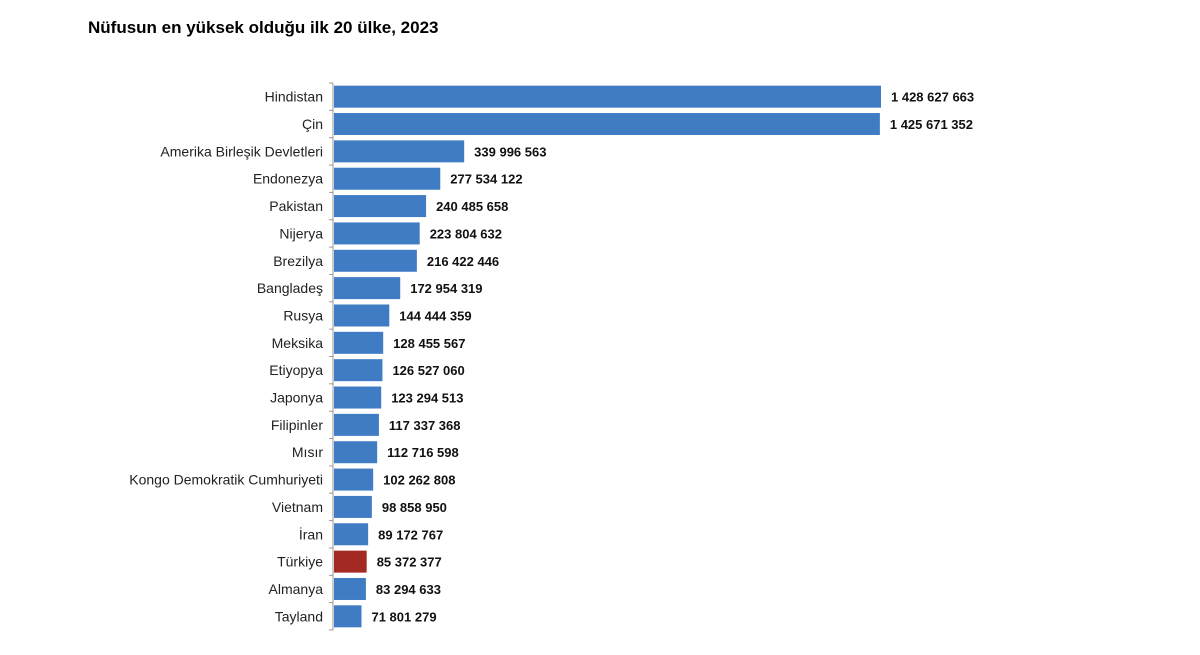 The height and width of the screenshot is (655, 1200). What do you see at coordinates (409, 562) in the screenshot?
I see `value-label: 85 372 377` at bounding box center [409, 562].